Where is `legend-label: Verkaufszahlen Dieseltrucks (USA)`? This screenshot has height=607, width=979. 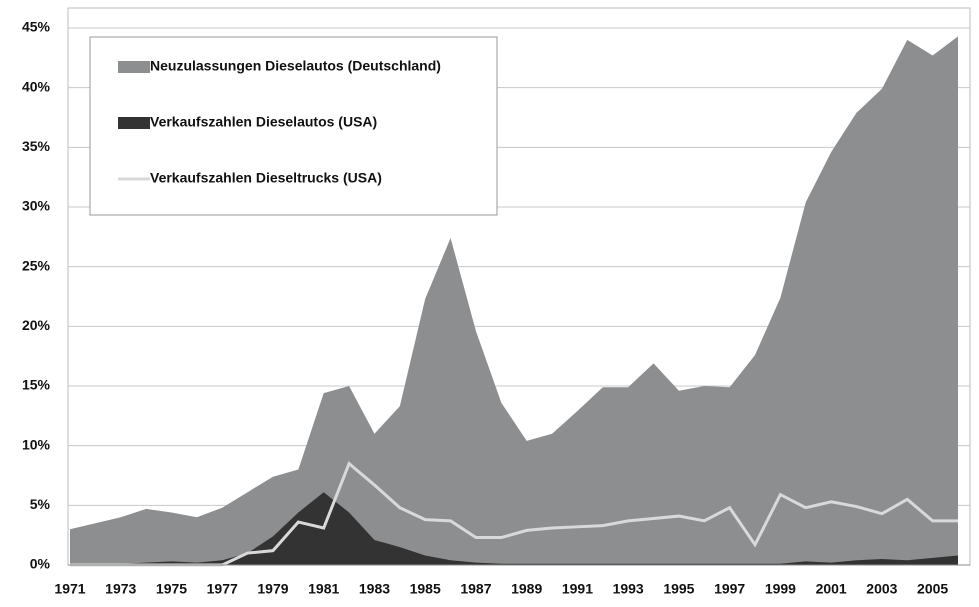 legend-label: Verkaufszahlen Dieseltrucks (USA) is located at coordinates (266, 178).